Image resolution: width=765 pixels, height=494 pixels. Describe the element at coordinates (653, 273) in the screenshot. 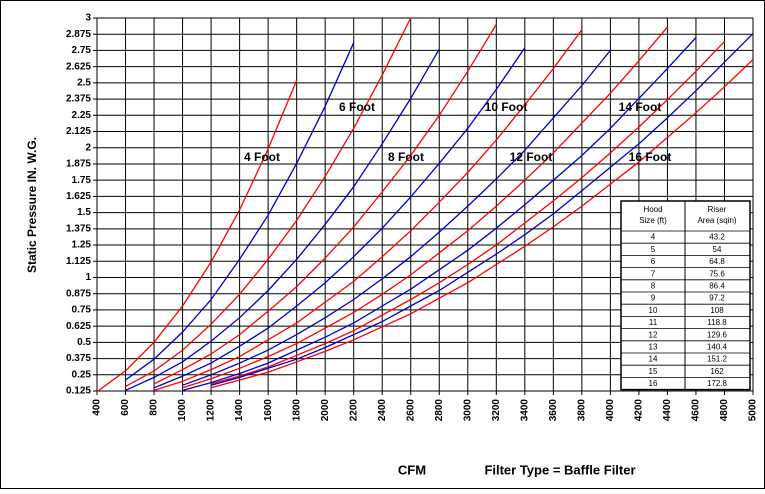

I see `table-cell: 7` at that location.